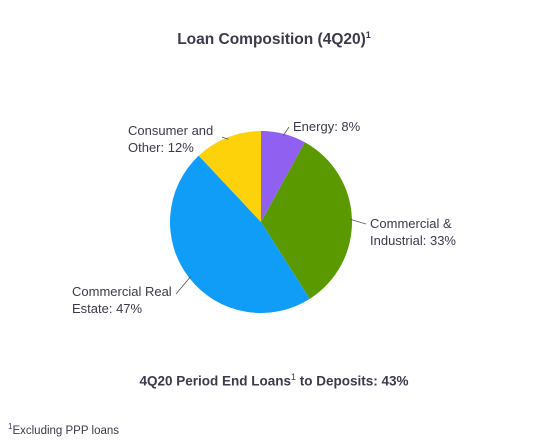 The height and width of the screenshot is (441, 548). I want to click on pie-slice-consumer-other, so click(229, 176).